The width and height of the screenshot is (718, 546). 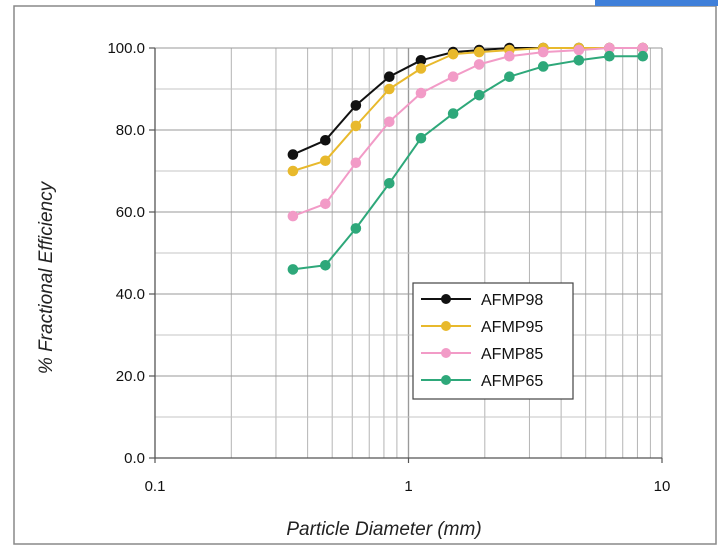 What do you see at coordinates (126, 48) in the screenshot?
I see `y-tick-label: 100.0` at bounding box center [126, 48].